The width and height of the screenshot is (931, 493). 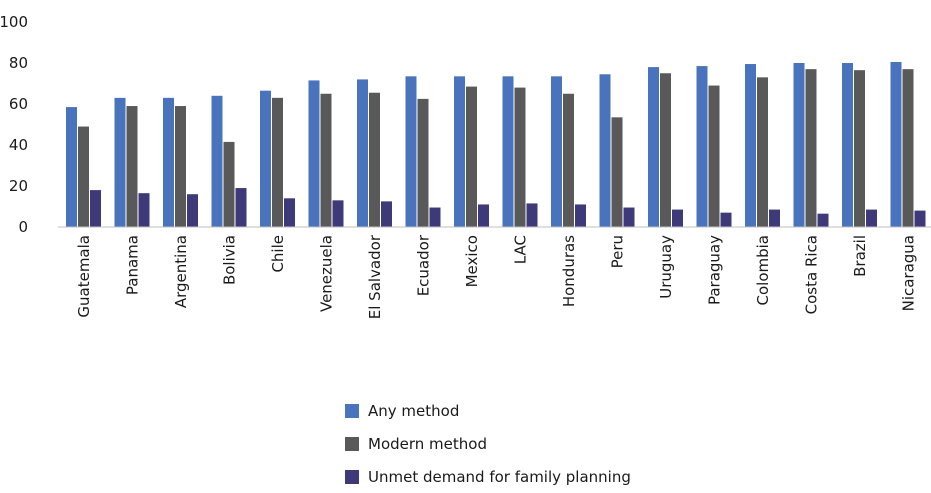 I want to click on x-category-label: Panama, so click(x=133, y=265).